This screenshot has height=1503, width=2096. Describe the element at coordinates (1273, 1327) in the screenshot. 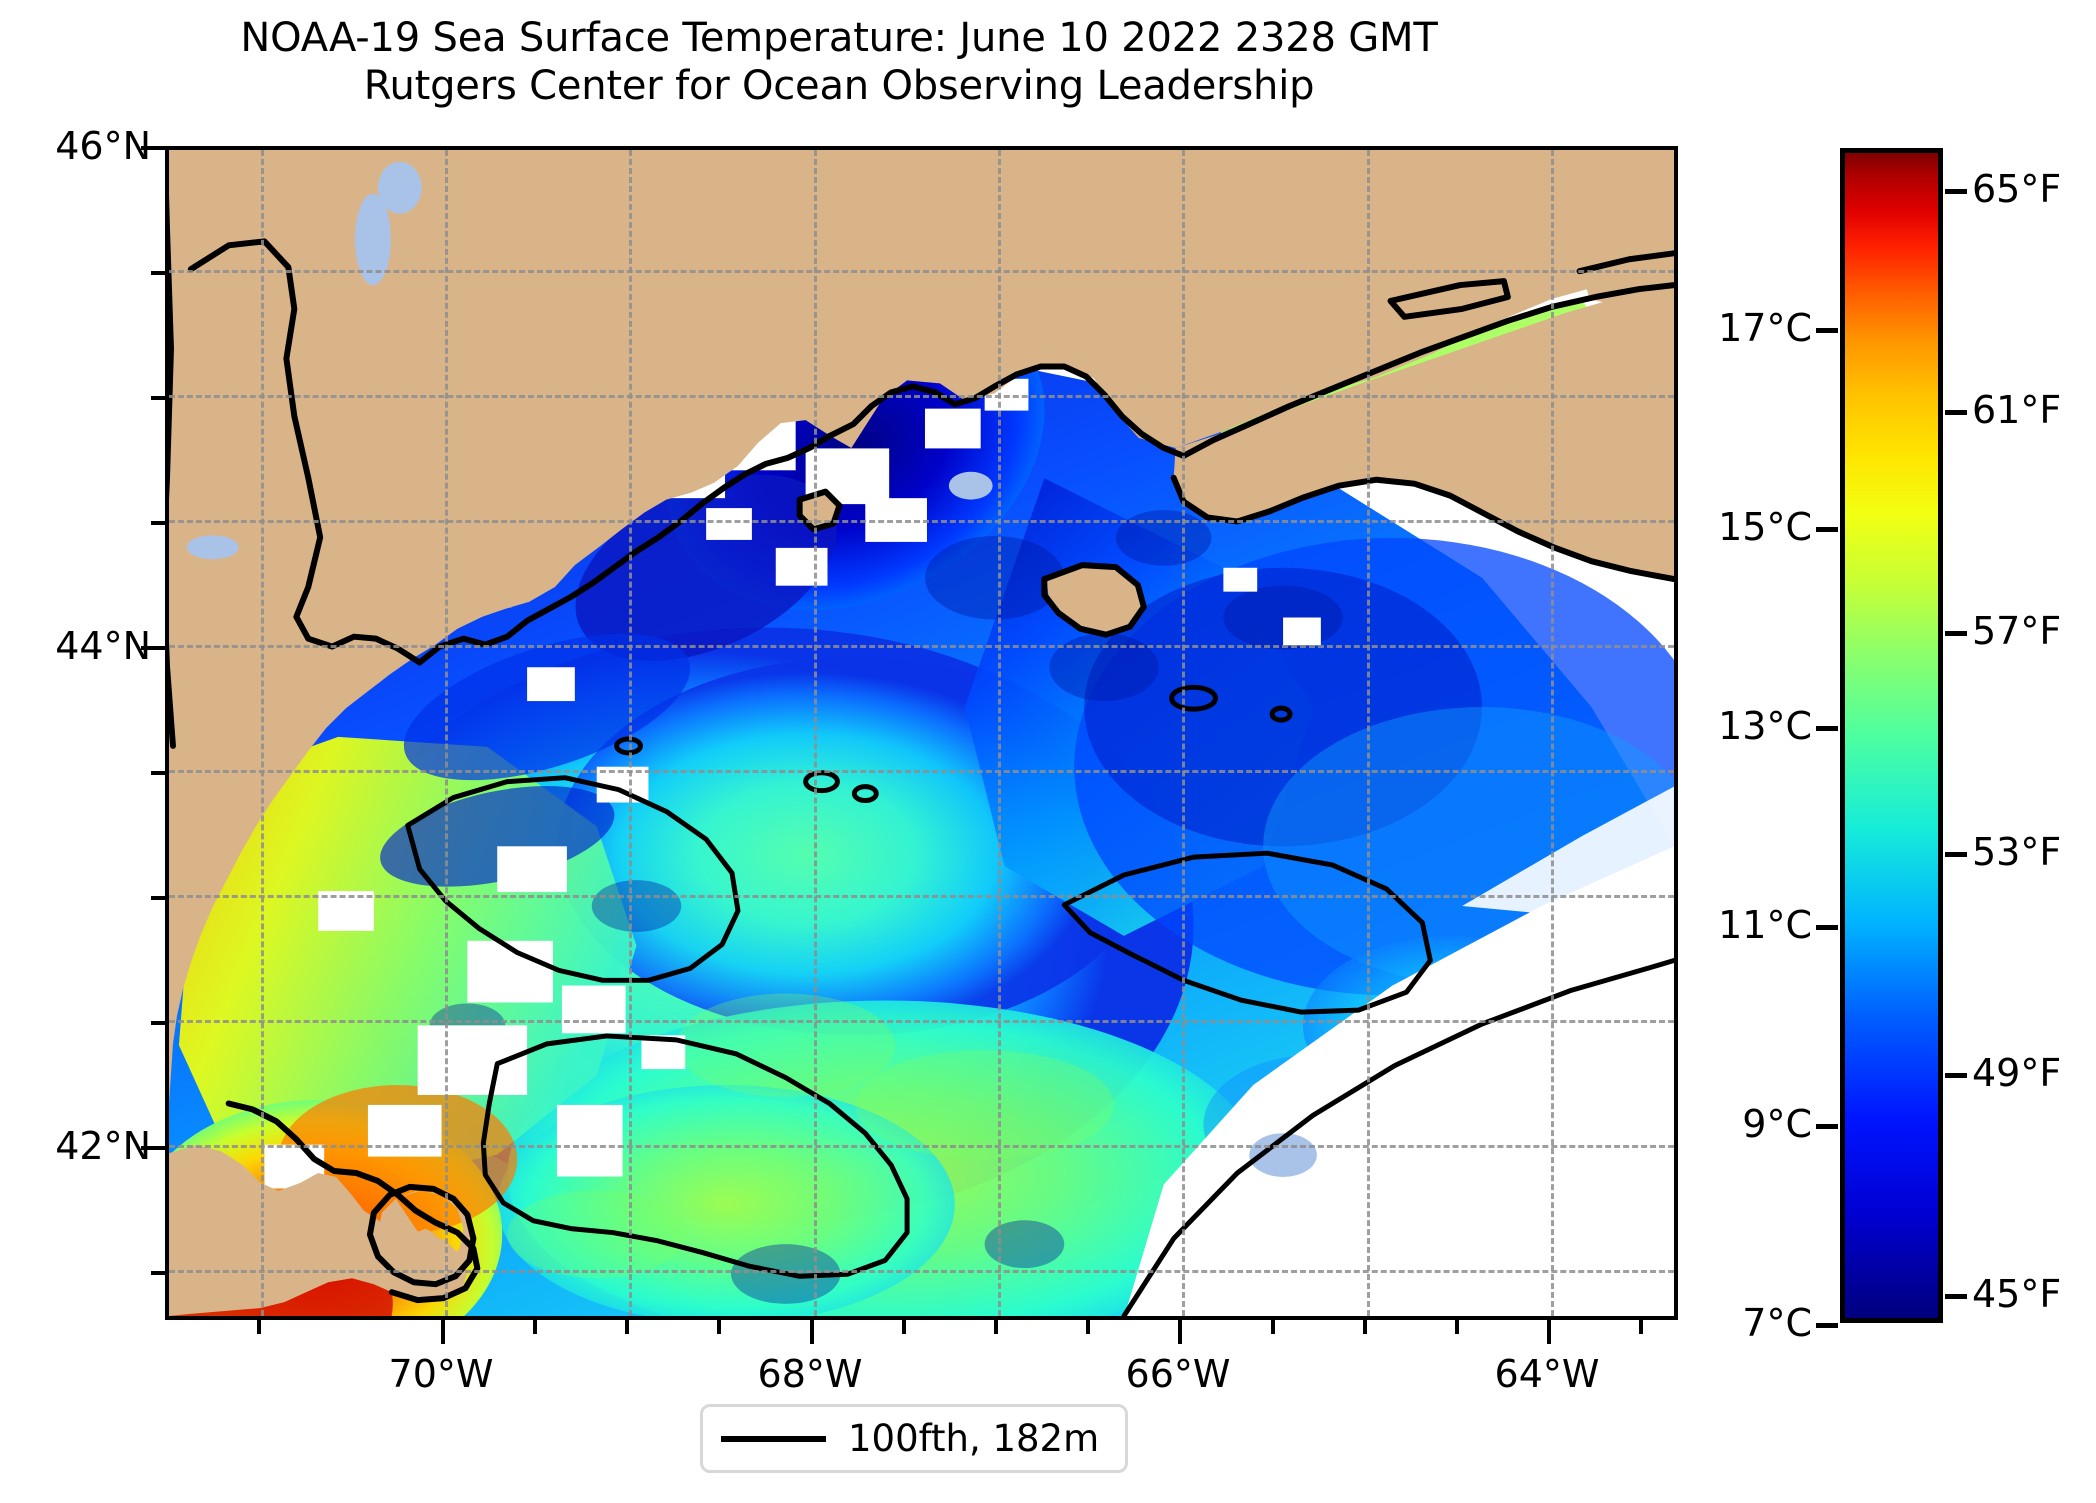

I see `xtick-65.5W` at that location.